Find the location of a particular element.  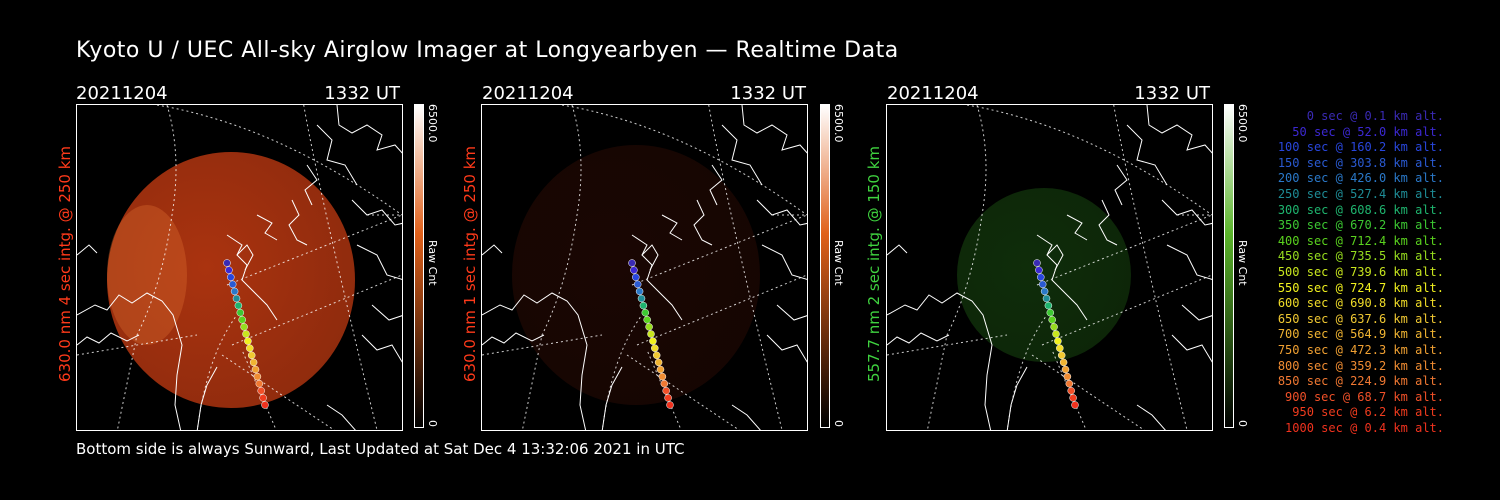

panel-2-time: 1332 UT is located at coordinates (768, 93).